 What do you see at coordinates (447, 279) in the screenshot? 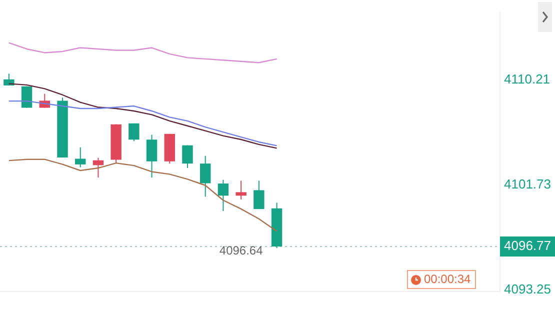
I see `annotation: 00:00:34` at bounding box center [447, 279].